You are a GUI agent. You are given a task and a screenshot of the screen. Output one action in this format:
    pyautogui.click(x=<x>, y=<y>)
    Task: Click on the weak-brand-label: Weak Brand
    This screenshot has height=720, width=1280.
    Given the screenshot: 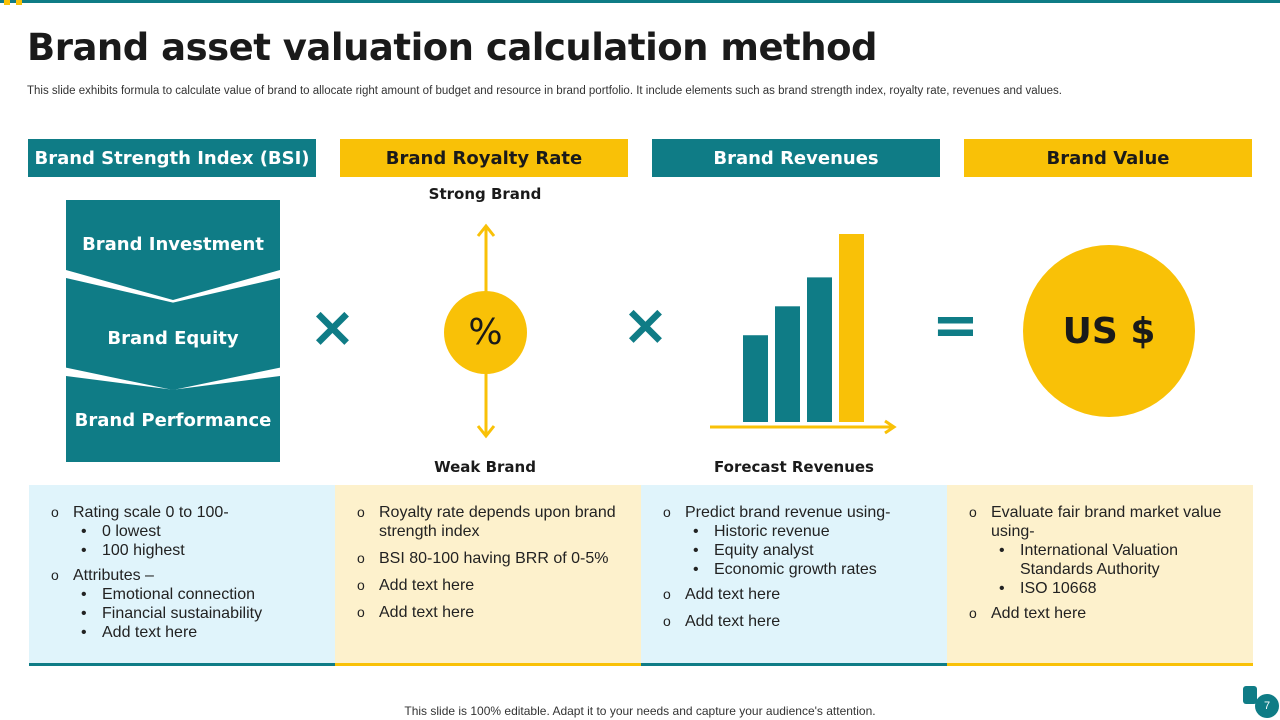 What is the action you would take?
    pyautogui.click(x=485, y=467)
    